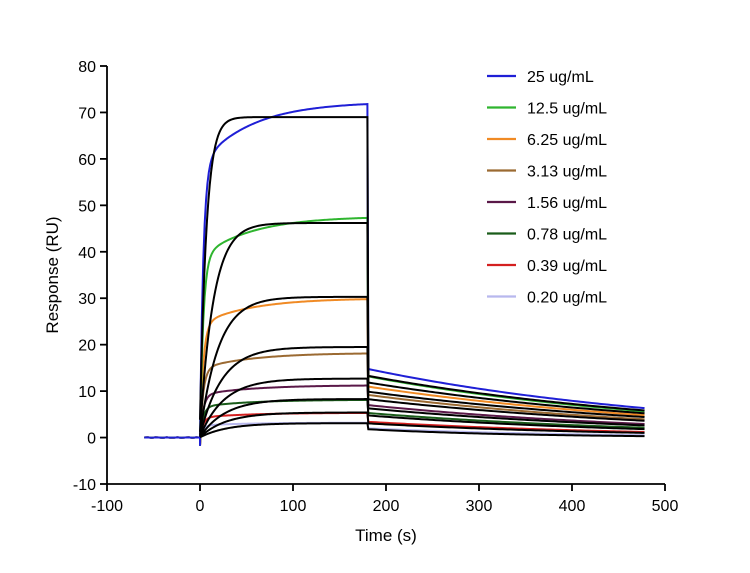  Describe the element at coordinates (567, 203) in the screenshot. I see `legend-label-4: 1.56 ug/mL` at that location.